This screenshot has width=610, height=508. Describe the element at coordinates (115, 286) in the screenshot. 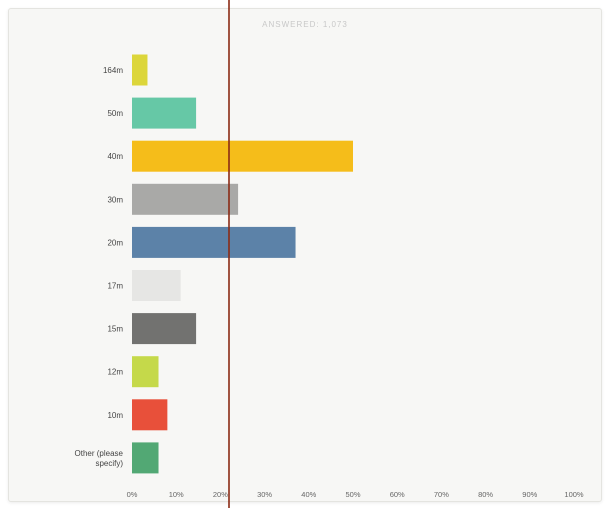

I see `category-label-5: 17m` at that location.